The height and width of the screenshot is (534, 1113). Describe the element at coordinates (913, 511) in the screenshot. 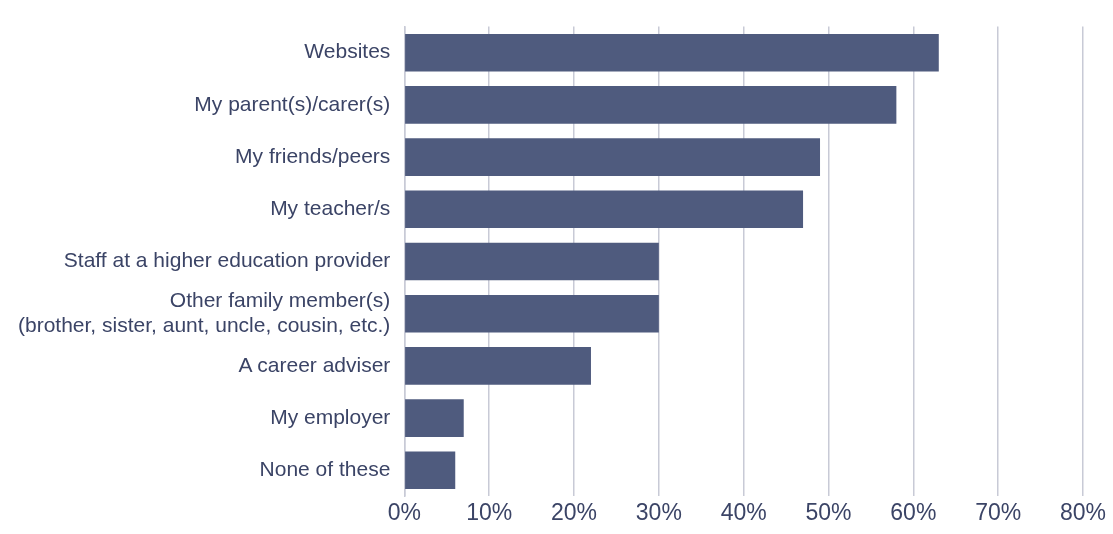

I see `x-tick-label: 60%` at that location.